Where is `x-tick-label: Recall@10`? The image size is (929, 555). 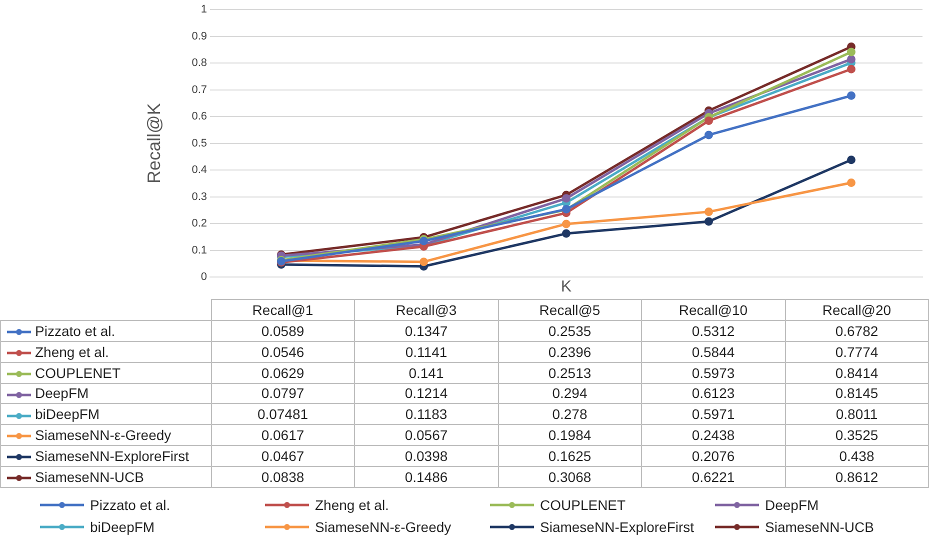 x-tick-label: Recall@10 is located at coordinates (713, 310).